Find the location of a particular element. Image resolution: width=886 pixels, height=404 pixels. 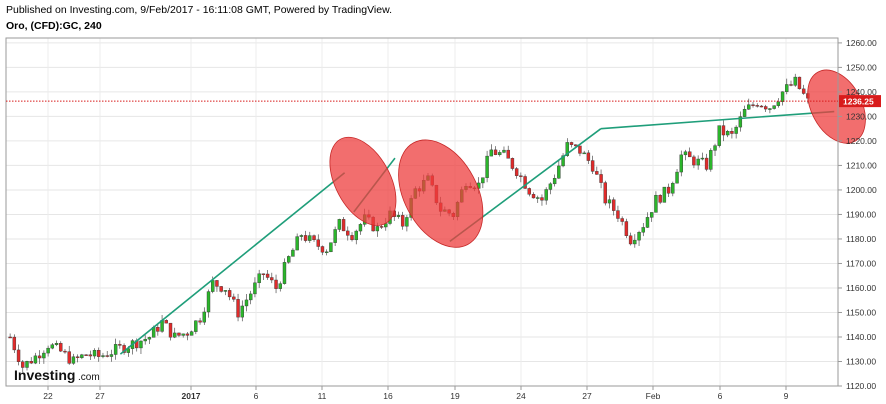

x-tick-label: 9 is located at coordinates (786, 396).